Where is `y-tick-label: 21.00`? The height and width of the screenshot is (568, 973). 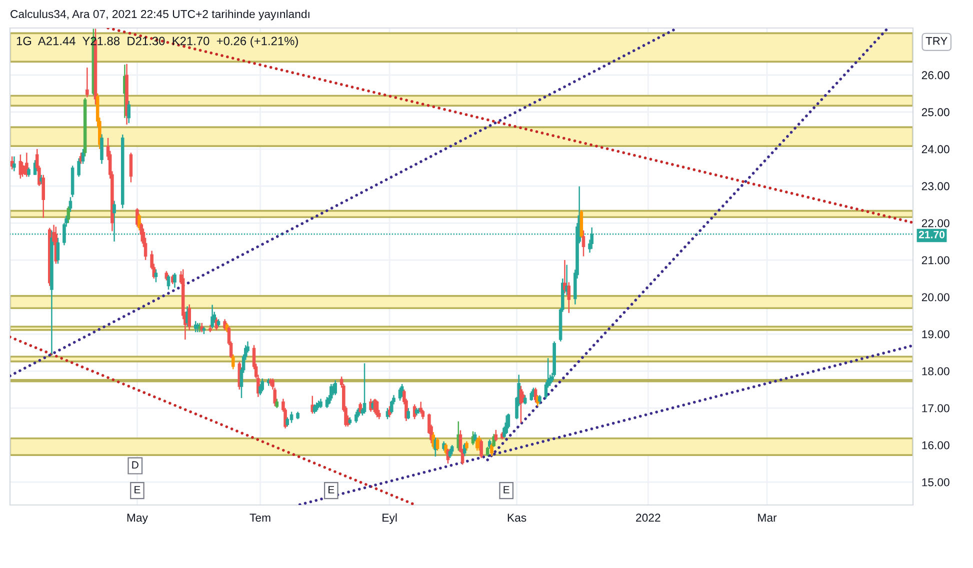
y-tick-label: 21.00 is located at coordinates (936, 260).